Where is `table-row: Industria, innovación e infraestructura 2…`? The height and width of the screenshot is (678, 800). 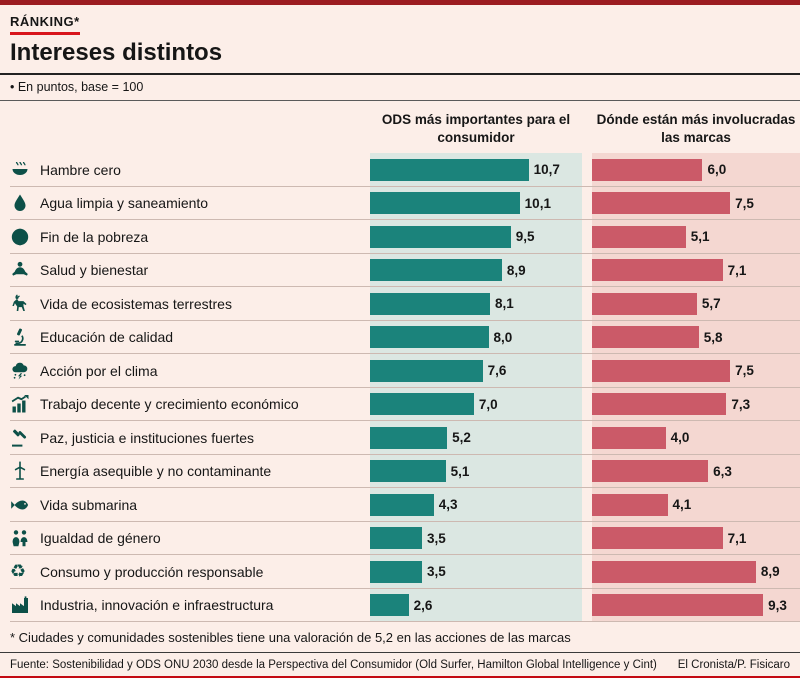 table-row: Industria, innovación e infraestructura 2… is located at coordinates (400, 605).